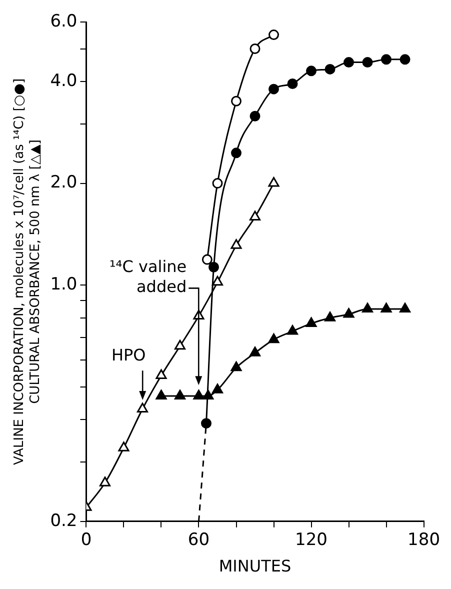  I want to click on y-tick-label: 1.0, so click(64, 284).